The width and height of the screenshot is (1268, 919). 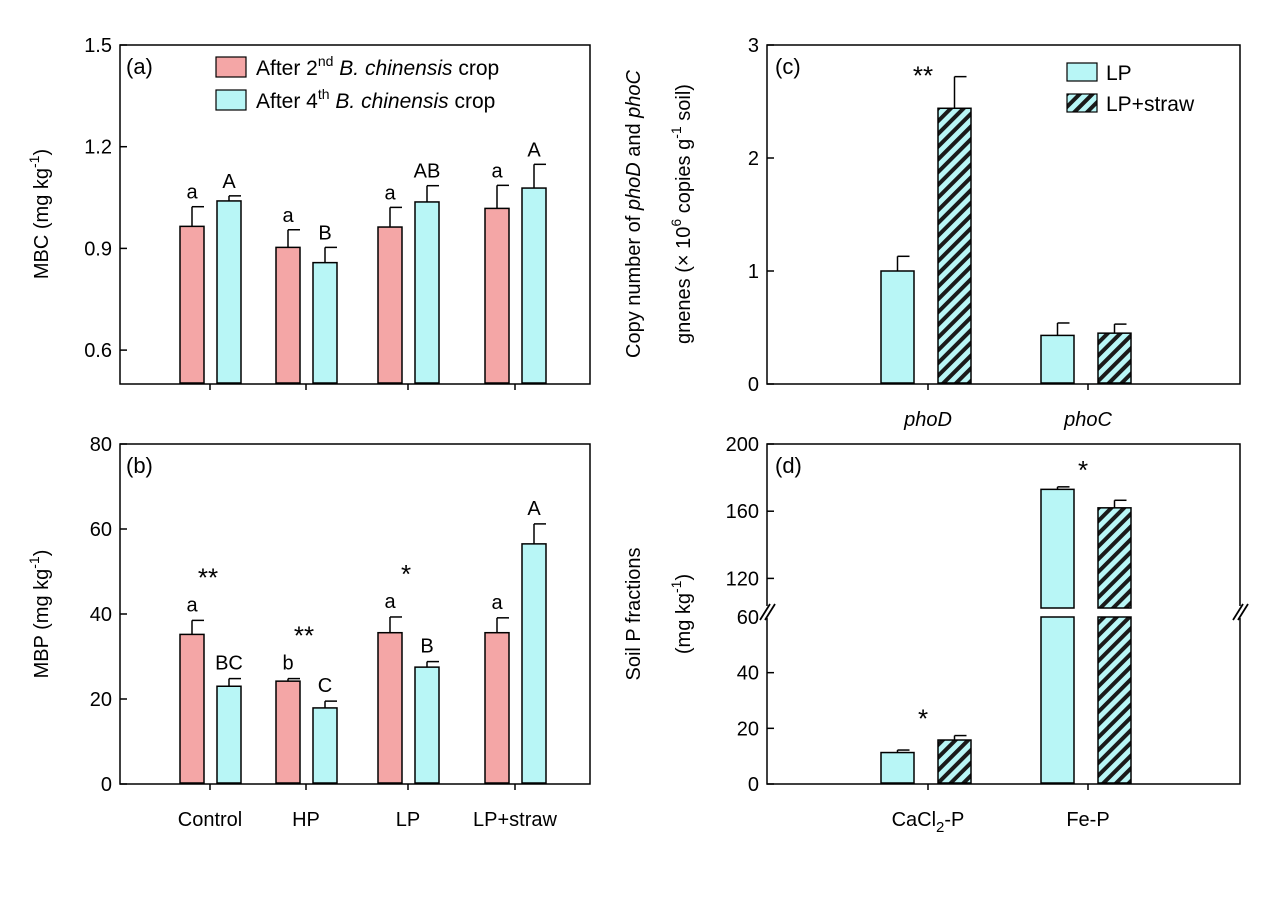 I want to click on significance-letter: BC, so click(x=229, y=664).